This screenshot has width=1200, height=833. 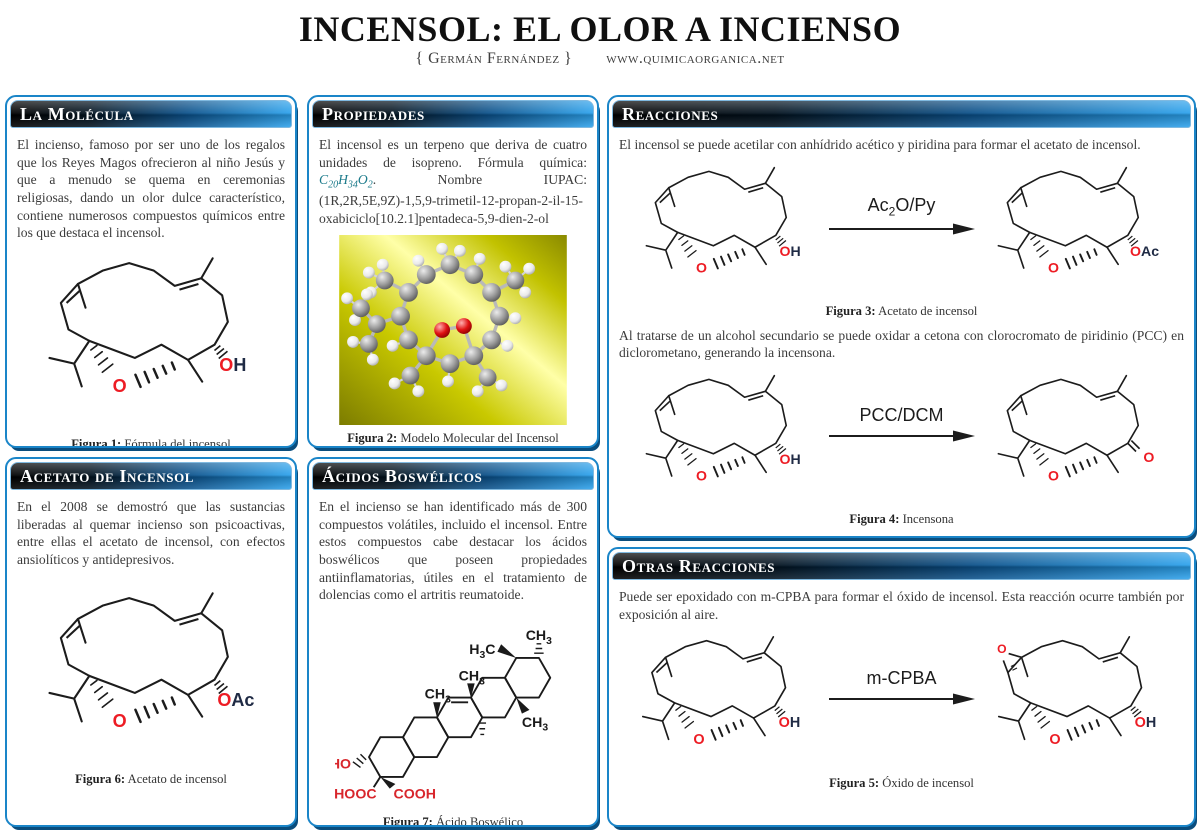 What do you see at coordinates (494, 58) in the screenshot?
I see `author: { Germán Fernández }` at bounding box center [494, 58].